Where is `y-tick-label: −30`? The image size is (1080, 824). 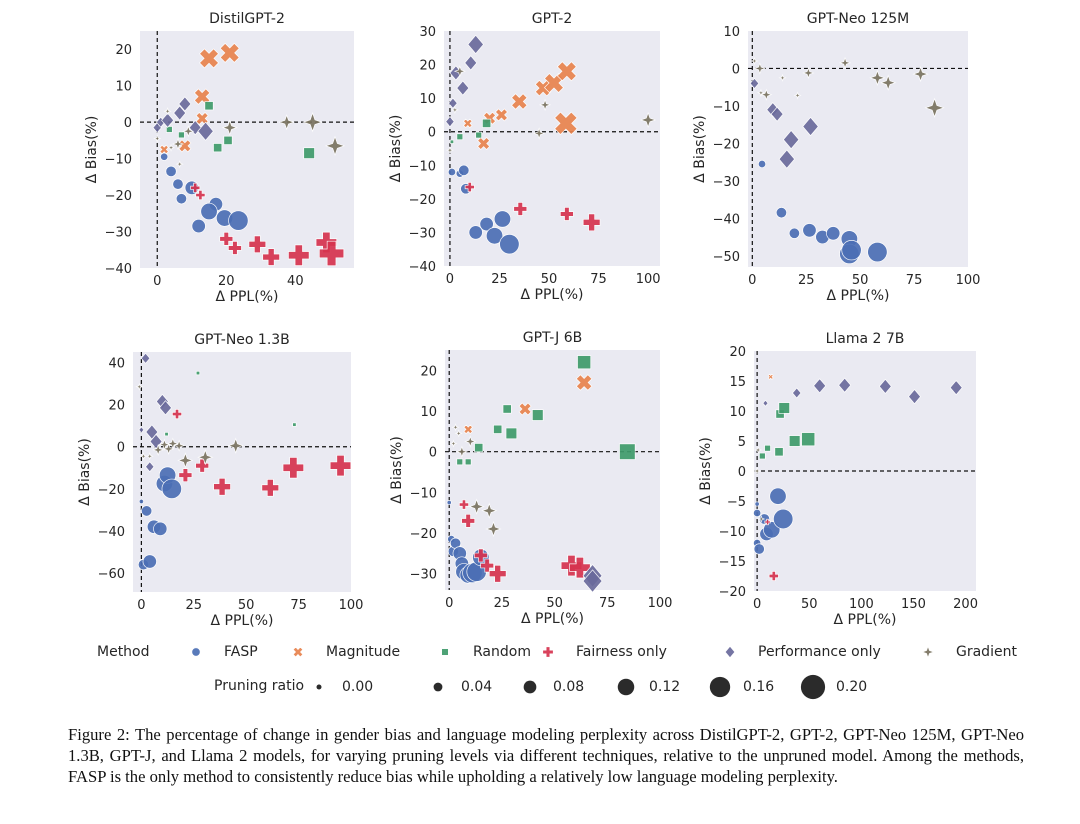
y-tick-label: −30 is located at coordinates (422, 233).